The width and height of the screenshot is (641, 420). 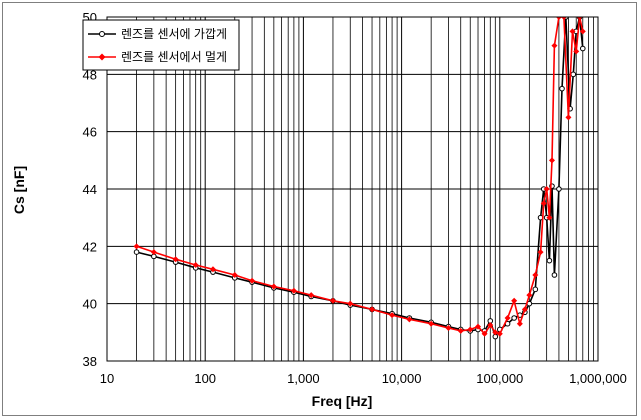 I want to click on x-tick-label: 1,000, so click(x=303, y=378).